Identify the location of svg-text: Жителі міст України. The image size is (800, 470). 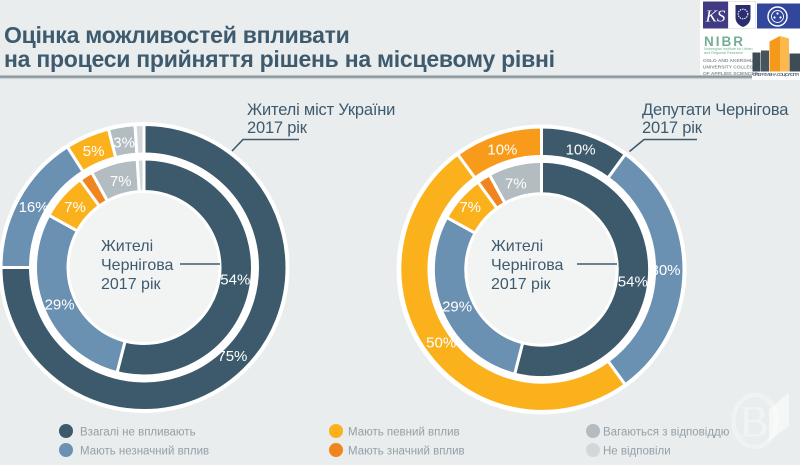
(321, 110).